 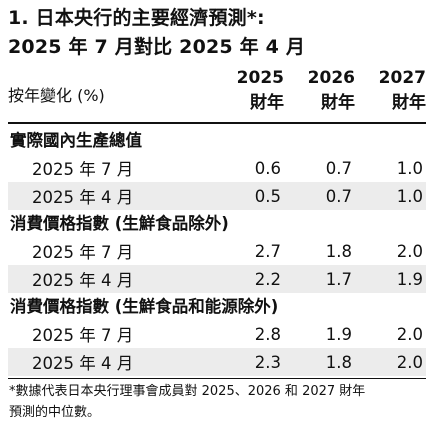 I want to click on cell-value: 2.8, so click(x=267, y=334).